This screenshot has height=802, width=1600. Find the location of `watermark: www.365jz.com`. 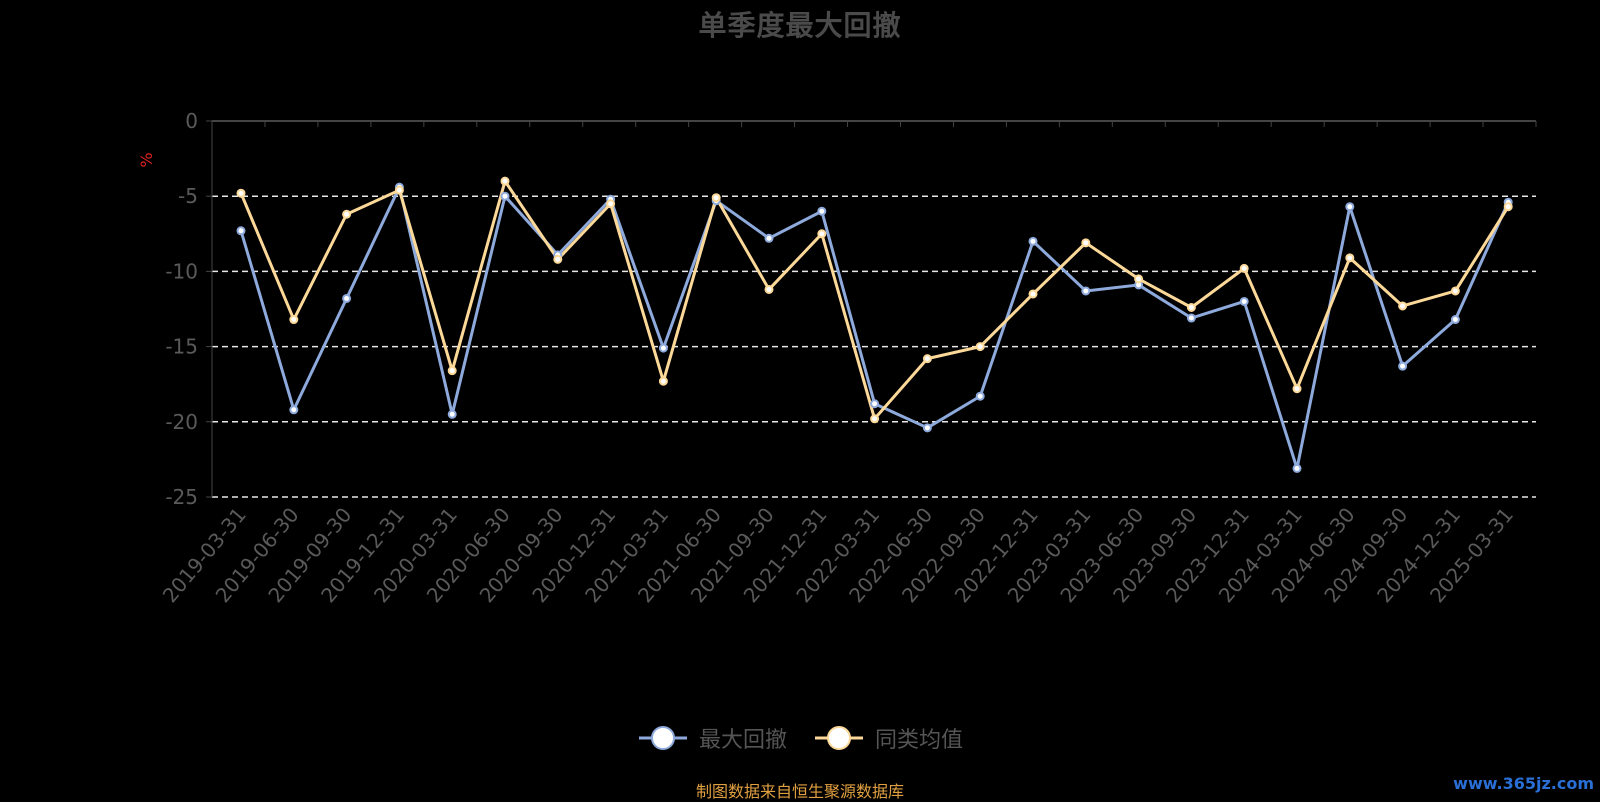

watermark: www.365jz.com is located at coordinates (1523, 783).